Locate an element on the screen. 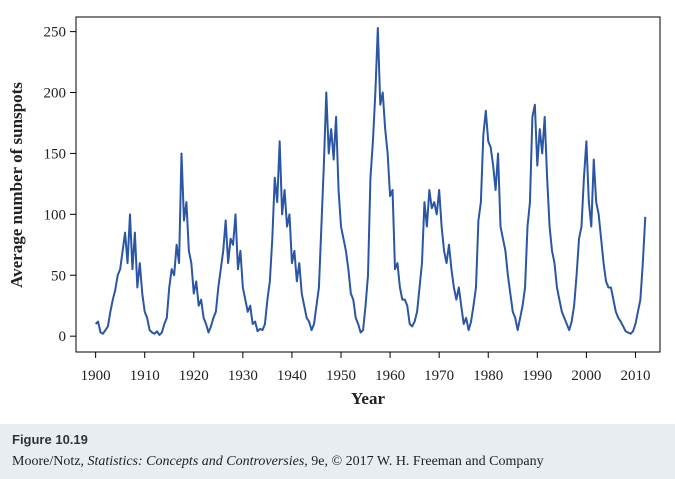  x-tick-label: 2000 is located at coordinates (586, 376).